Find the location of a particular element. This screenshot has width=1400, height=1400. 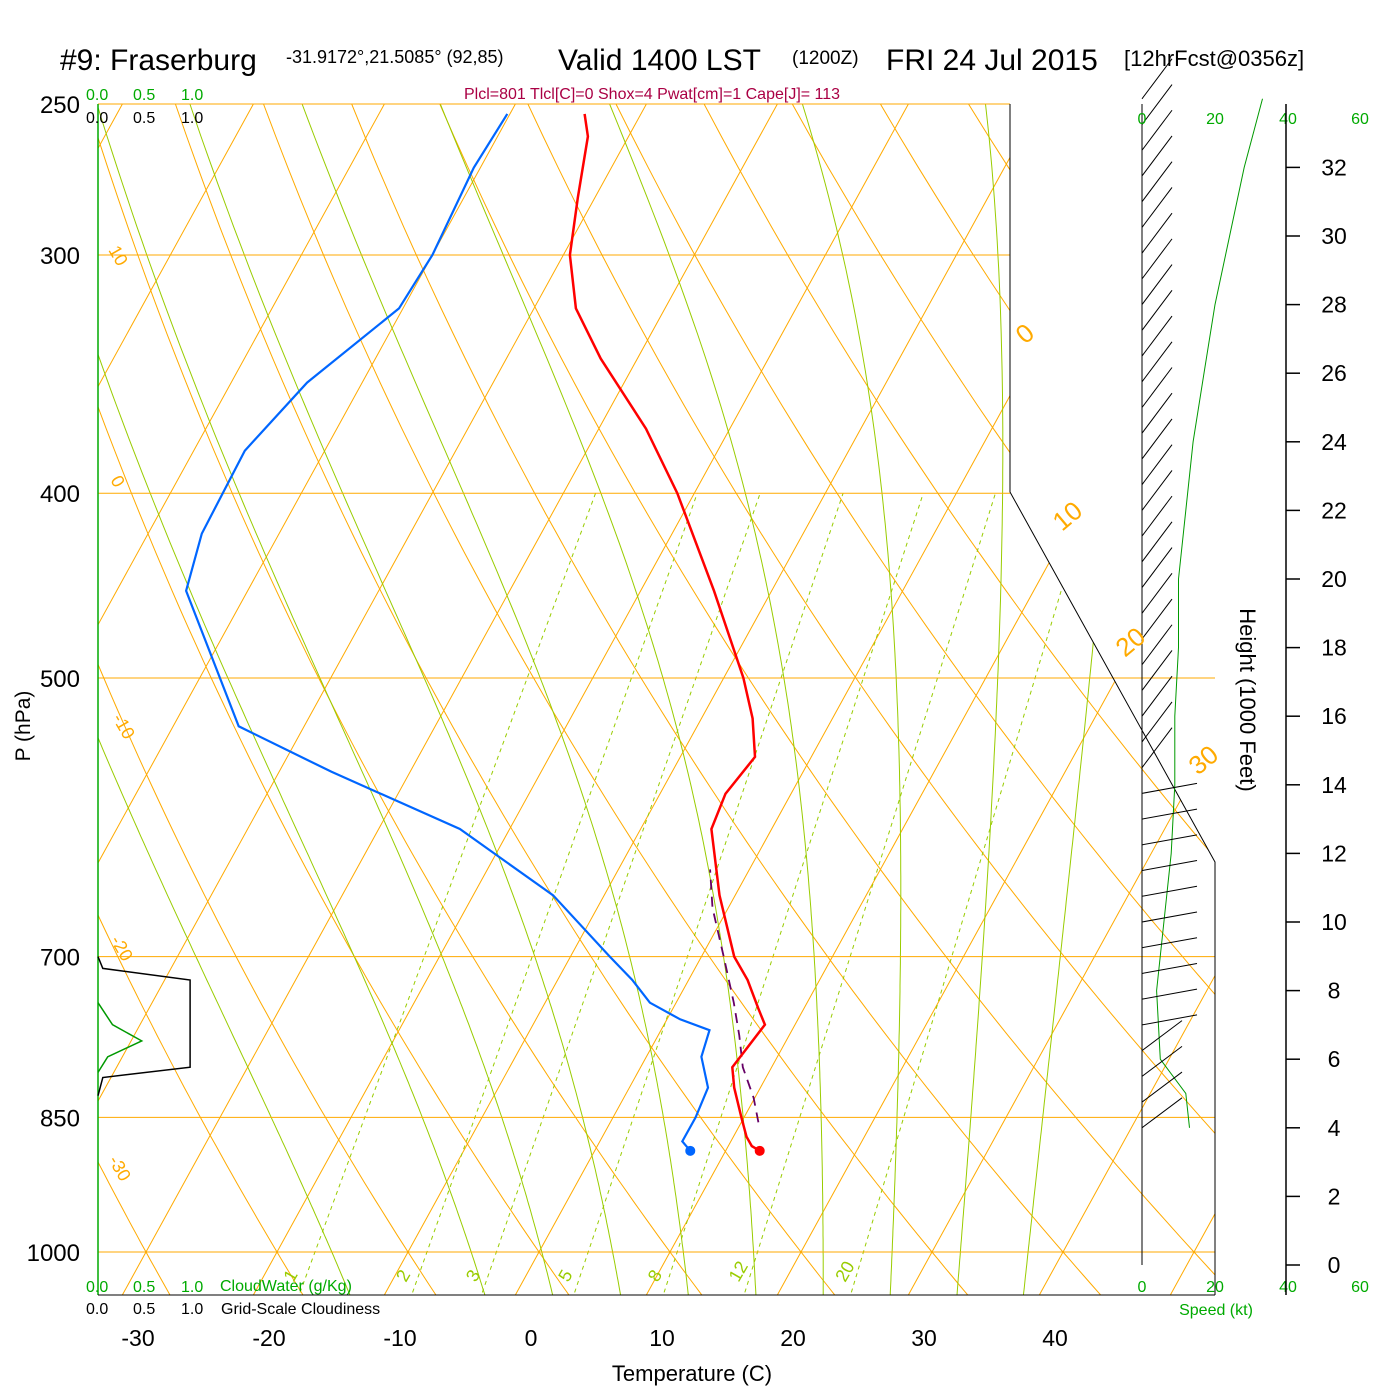

height-tick-label: 2 is located at coordinates (1334, 1196).